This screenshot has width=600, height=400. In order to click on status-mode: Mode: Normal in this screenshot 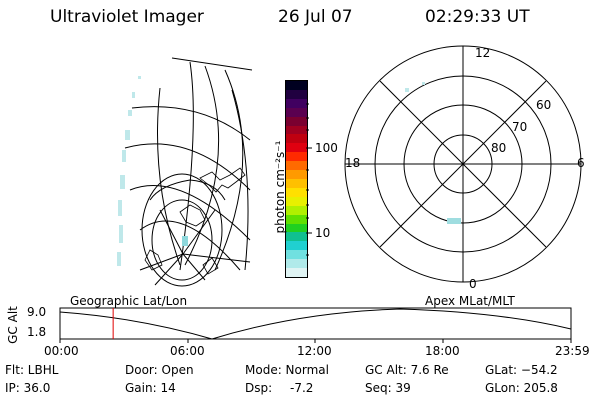, I will do `click(287, 370)`.